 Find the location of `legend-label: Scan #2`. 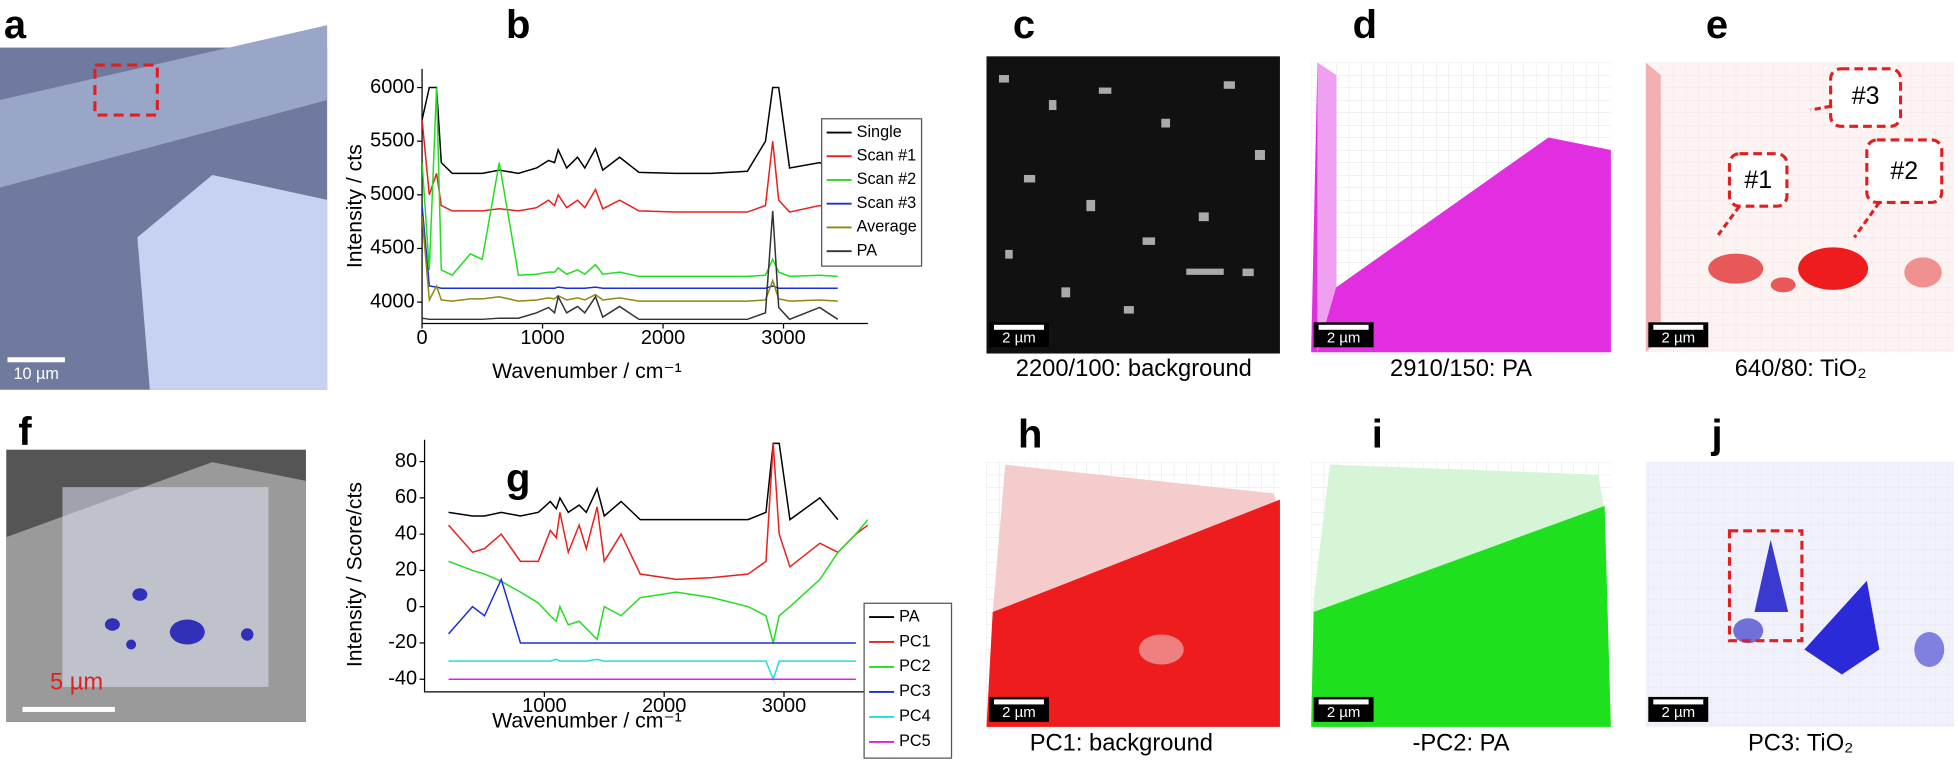

legend-label: Scan #2 is located at coordinates (887, 179).